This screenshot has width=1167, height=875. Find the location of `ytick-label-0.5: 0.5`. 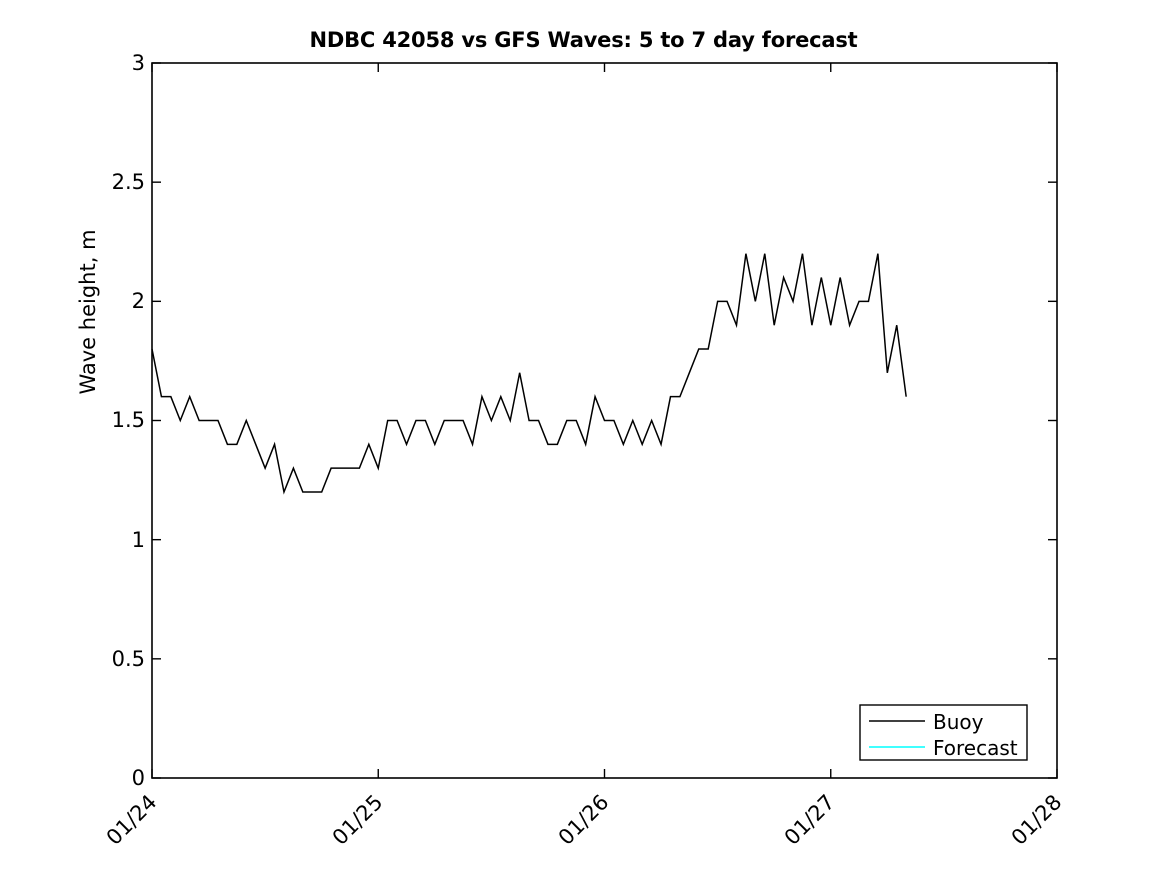

ytick-label-0.5: 0.5 is located at coordinates (128, 659).